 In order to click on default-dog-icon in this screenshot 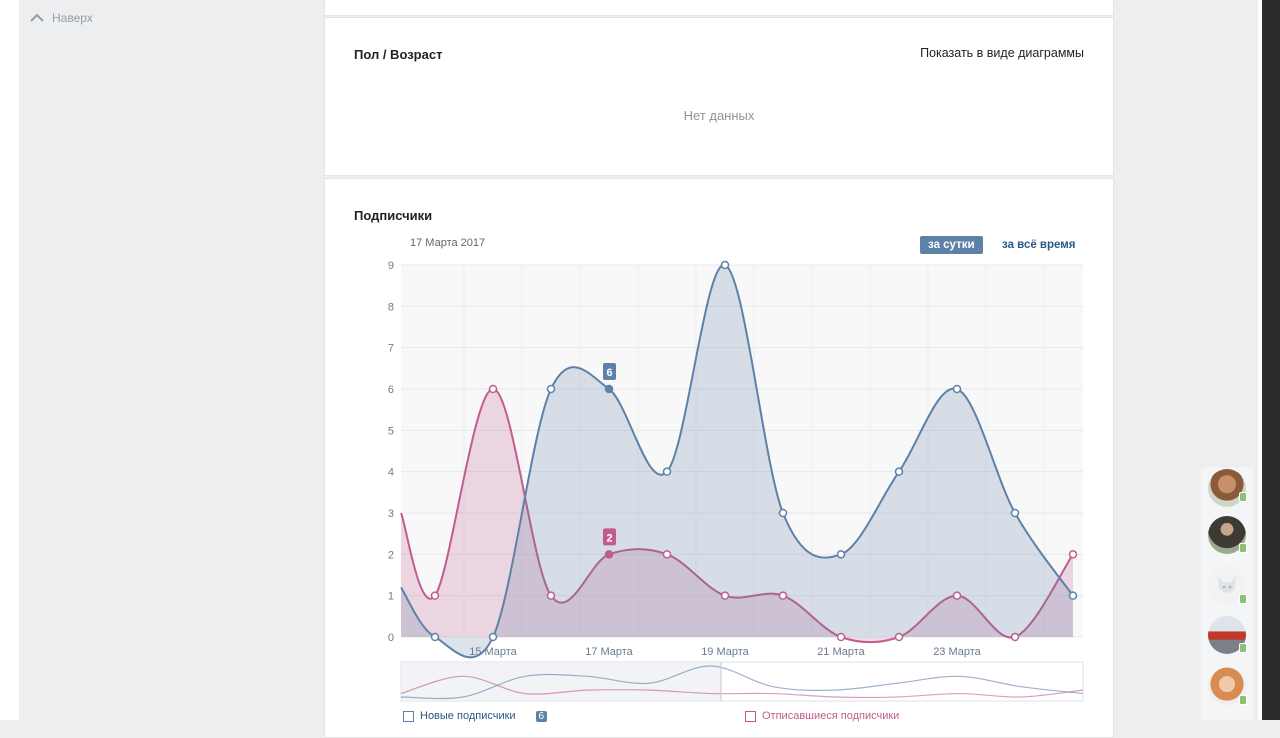, I will do `click(1227, 584)`.